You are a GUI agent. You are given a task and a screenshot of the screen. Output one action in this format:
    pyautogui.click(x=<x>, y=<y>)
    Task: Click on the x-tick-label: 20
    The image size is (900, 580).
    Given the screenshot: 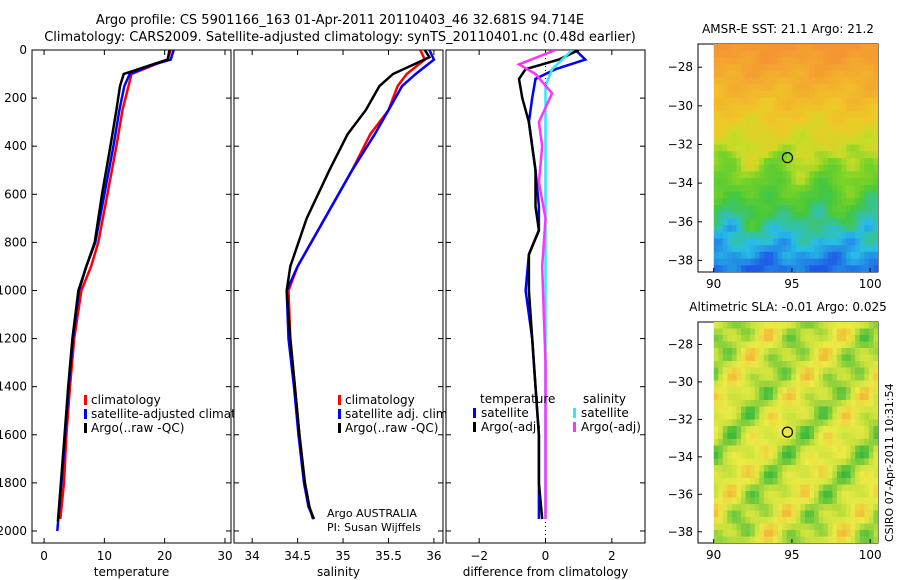 What is the action you would take?
    pyautogui.click(x=164, y=556)
    